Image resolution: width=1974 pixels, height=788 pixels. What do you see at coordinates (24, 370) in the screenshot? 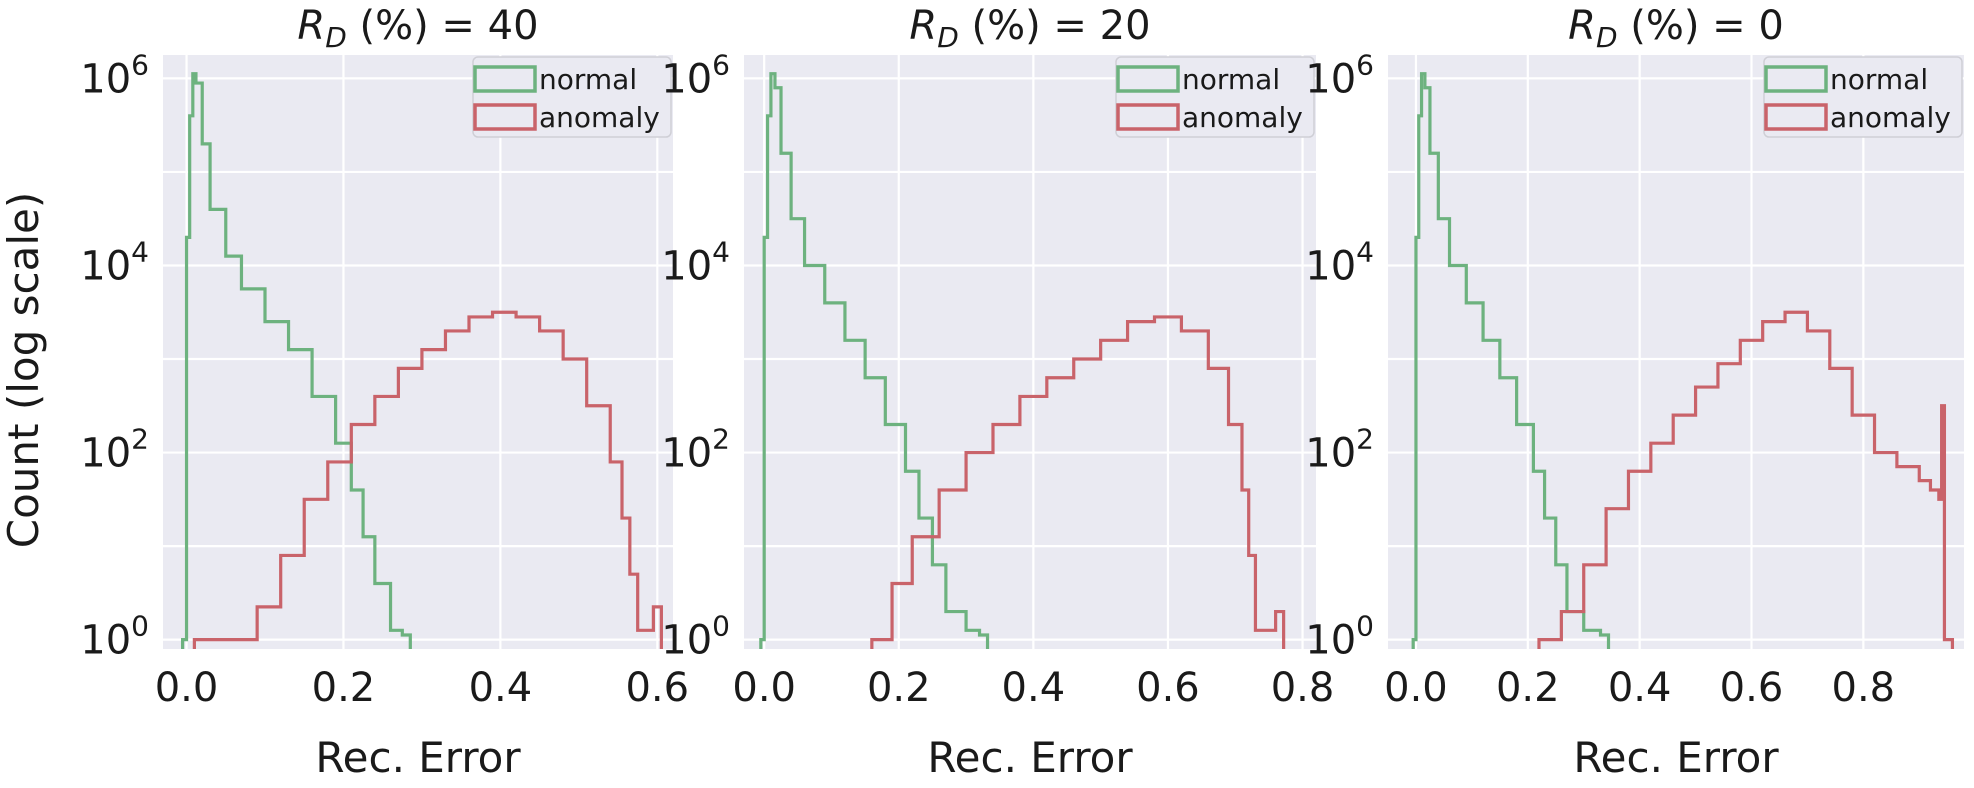
I see `y-axis-label: Count (log scale)` at bounding box center [24, 370].